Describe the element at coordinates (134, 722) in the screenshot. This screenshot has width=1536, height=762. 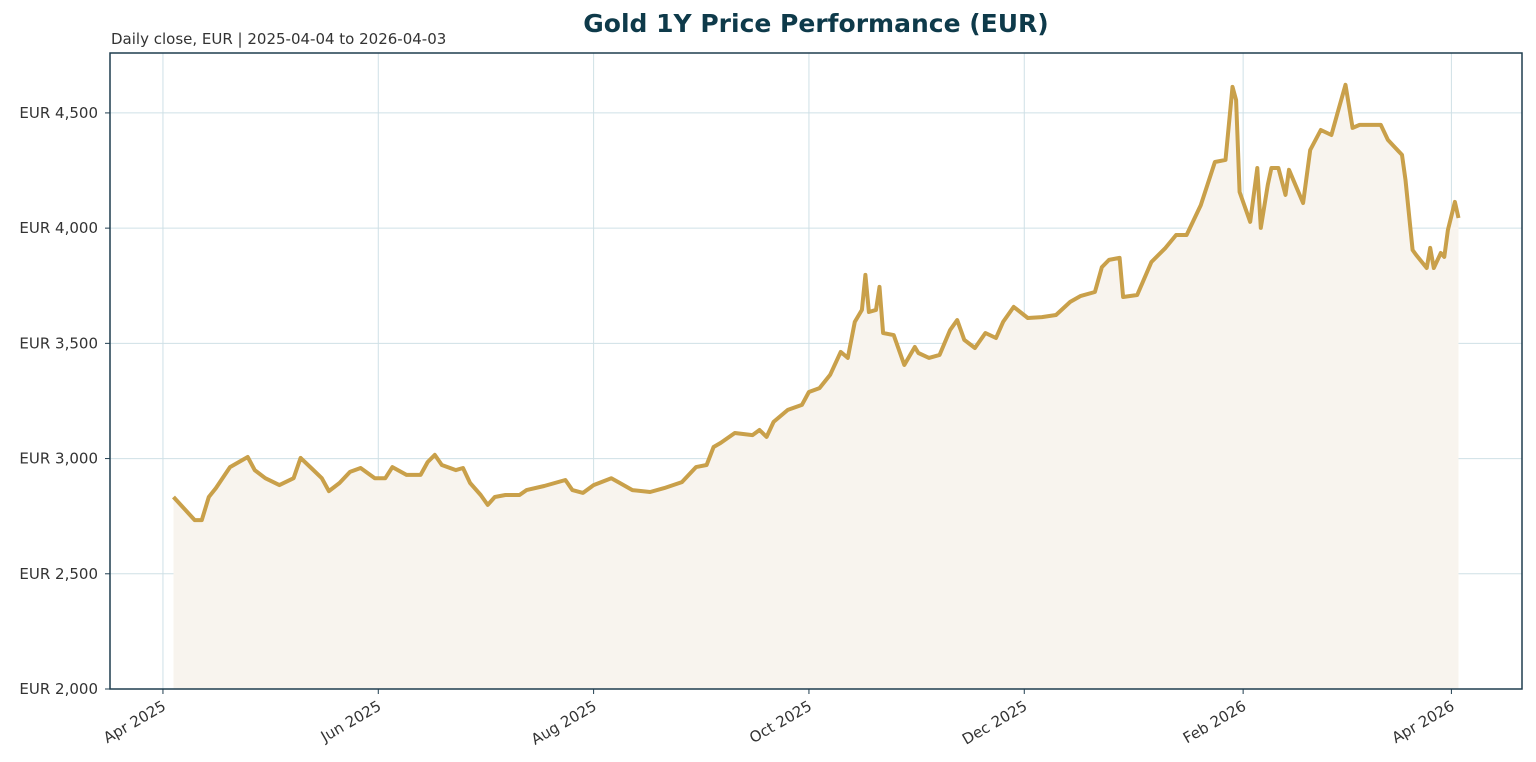
I see `x-tick-label: Apr 2025` at that location.